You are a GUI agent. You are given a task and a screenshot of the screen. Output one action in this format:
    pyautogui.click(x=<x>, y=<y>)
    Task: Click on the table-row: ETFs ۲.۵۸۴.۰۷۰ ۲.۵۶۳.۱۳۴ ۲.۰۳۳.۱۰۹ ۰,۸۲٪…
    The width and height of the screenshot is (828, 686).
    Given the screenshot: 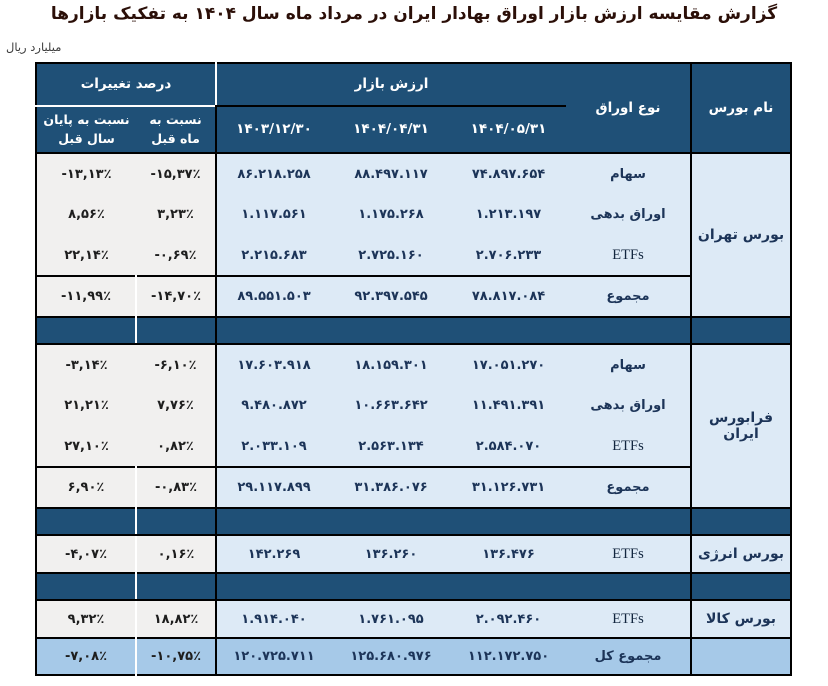 What is the action you would take?
    pyautogui.click(x=413, y=446)
    